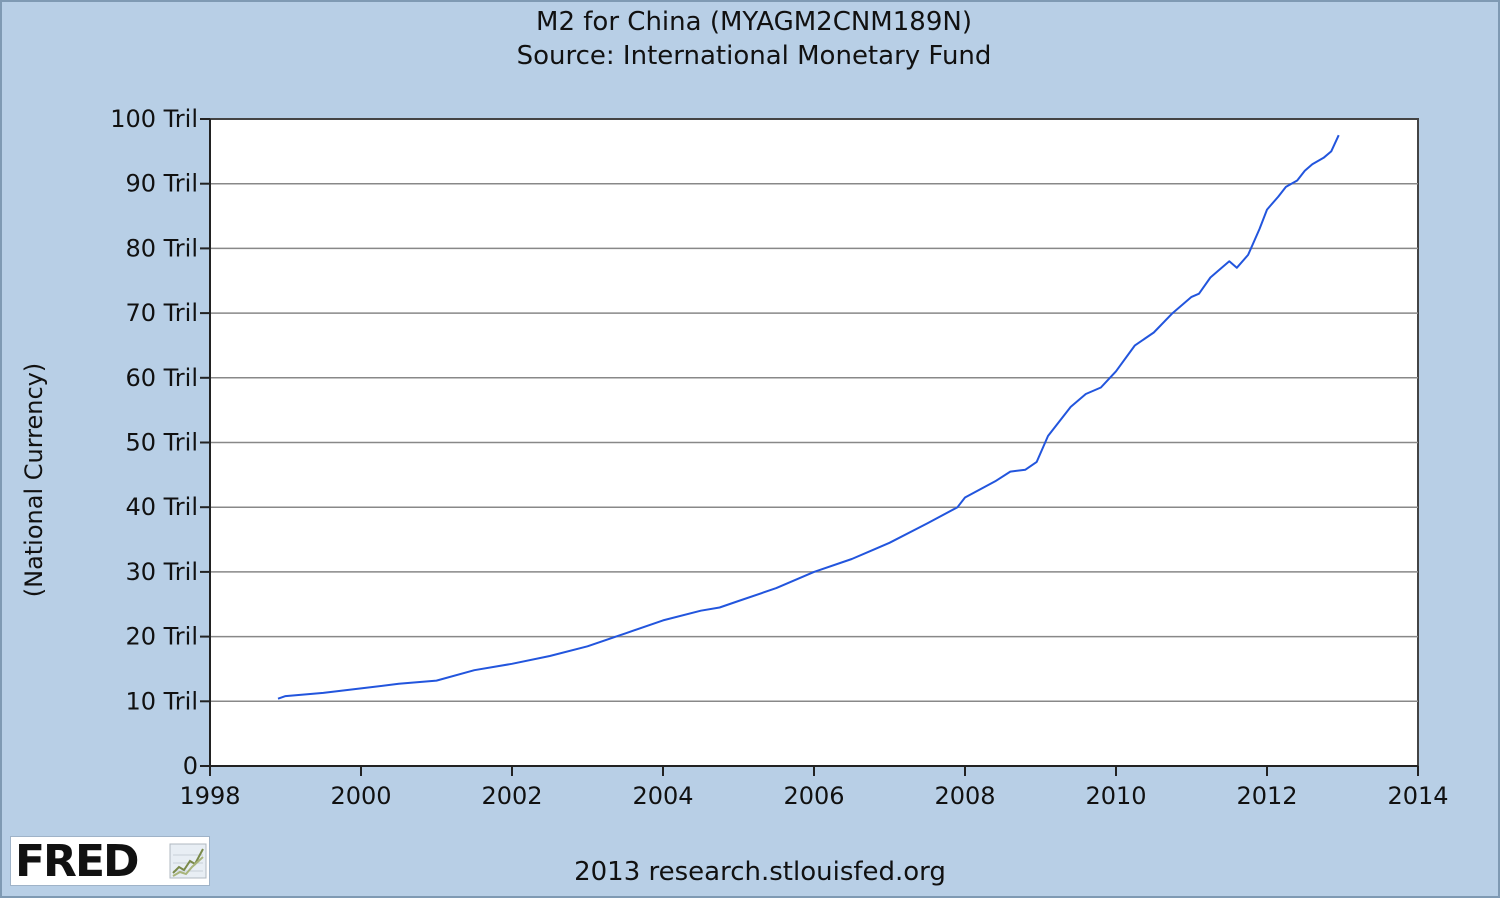 Image resolution: width=1500 pixels, height=900 pixels. Describe the element at coordinates (1266, 796) in the screenshot. I see `x-tick-label: 2012` at that location.